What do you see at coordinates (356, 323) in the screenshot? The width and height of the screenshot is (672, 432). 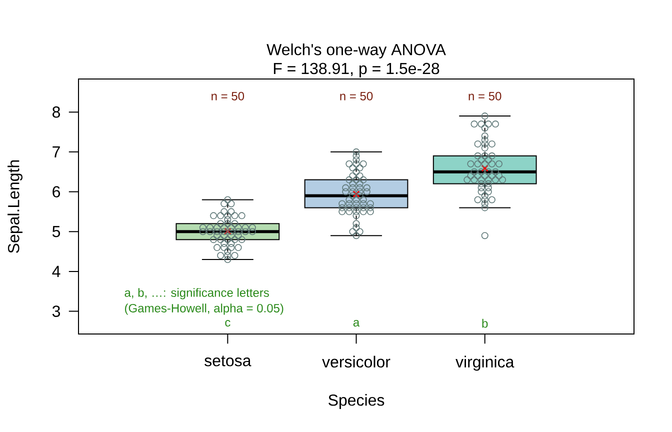 I see `annotation: a` at bounding box center [356, 323].